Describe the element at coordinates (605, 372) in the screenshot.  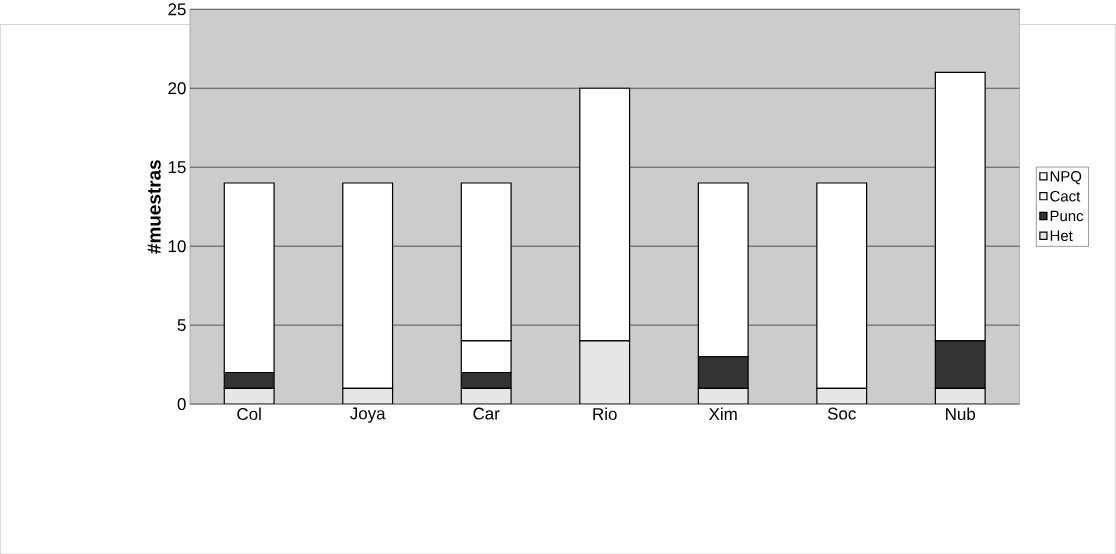
I see `bar` at that location.